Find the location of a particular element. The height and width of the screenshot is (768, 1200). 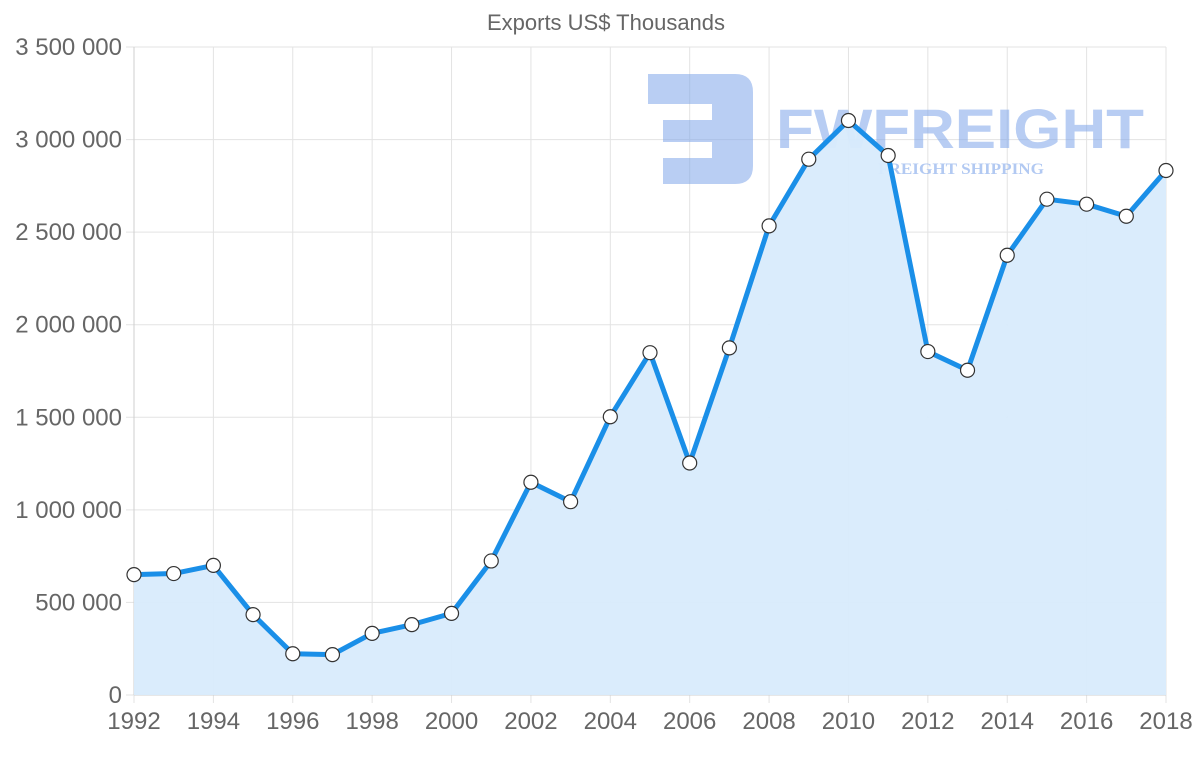

y-tick-label: 3 500 000 is located at coordinates (68, 47).